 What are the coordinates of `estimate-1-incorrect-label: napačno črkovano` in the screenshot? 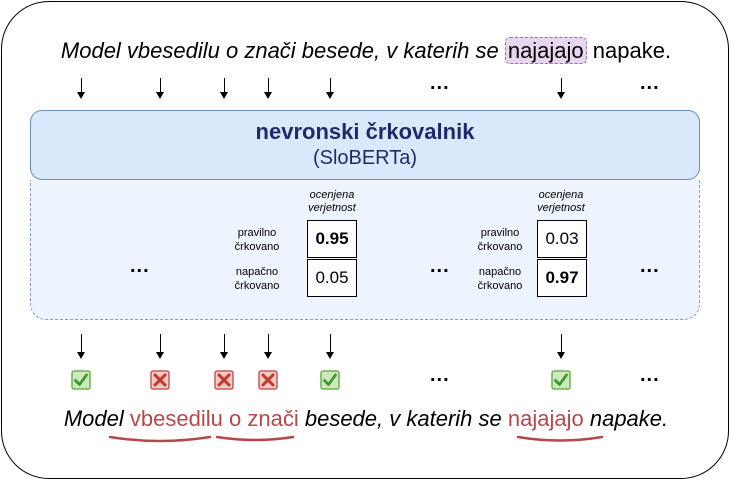 It's located at (257, 279).